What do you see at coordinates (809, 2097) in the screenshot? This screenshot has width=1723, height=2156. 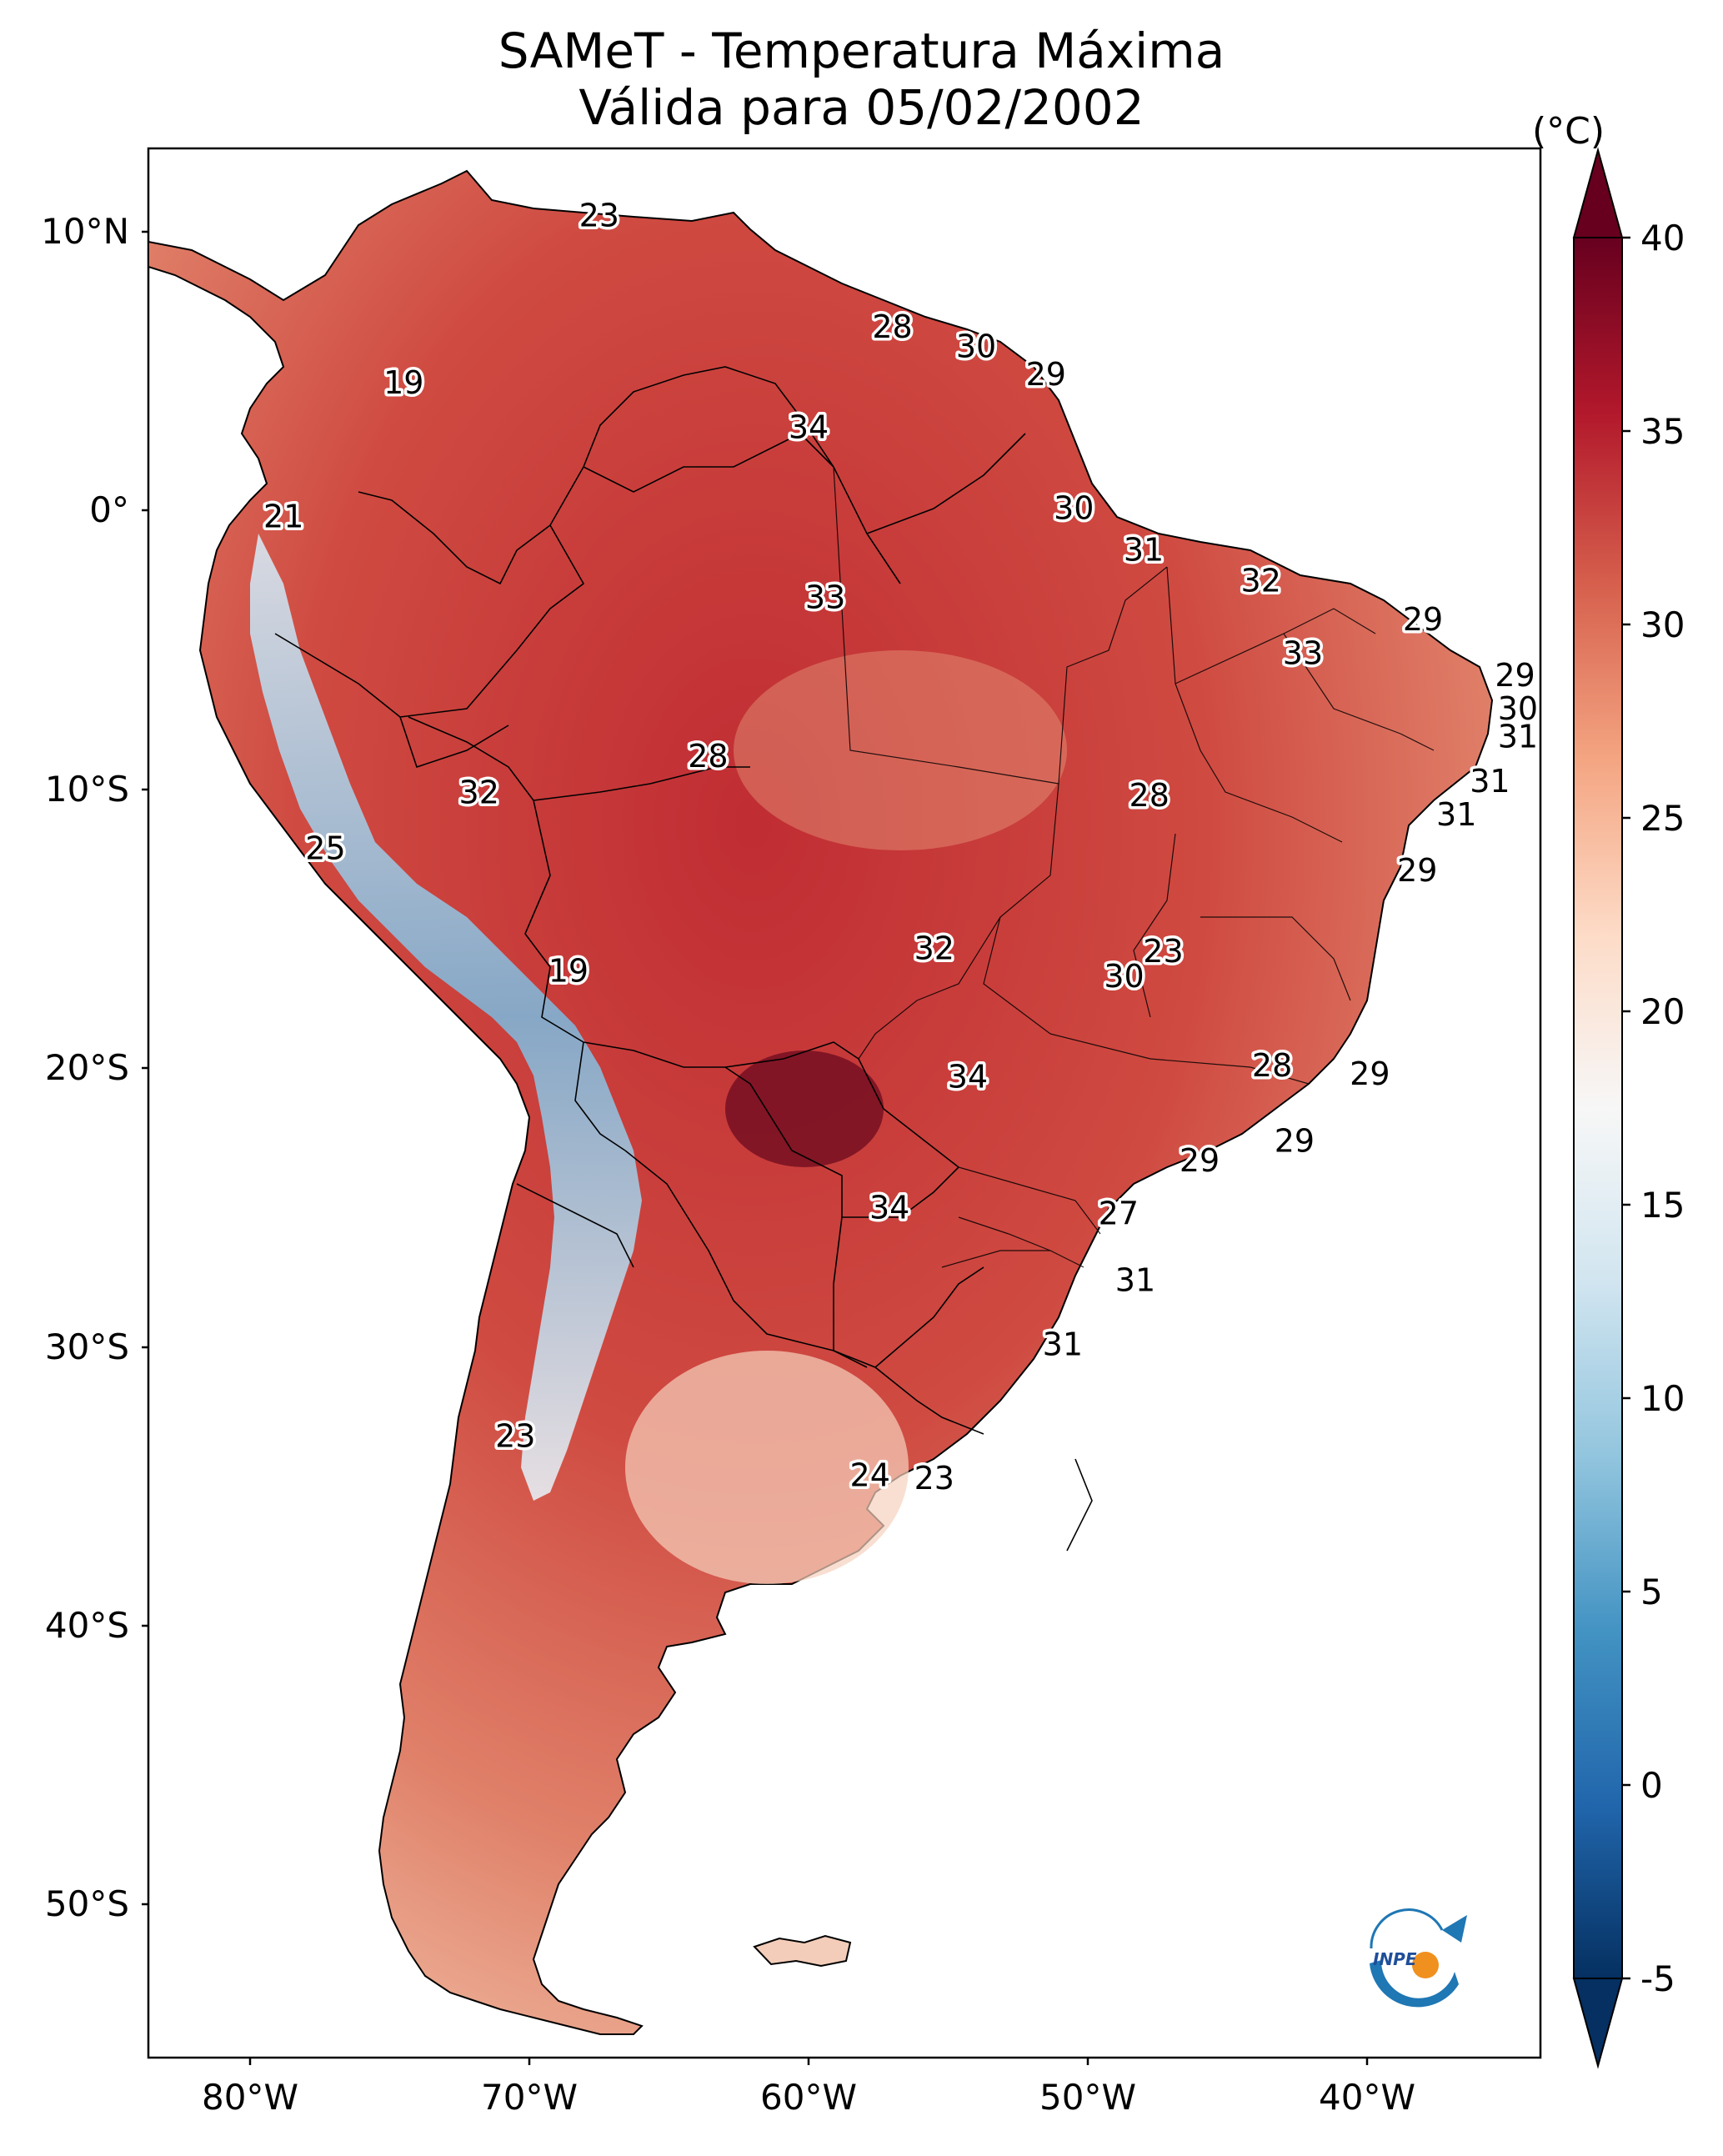 I see `lon-label-60w: 60°W` at bounding box center [809, 2097].